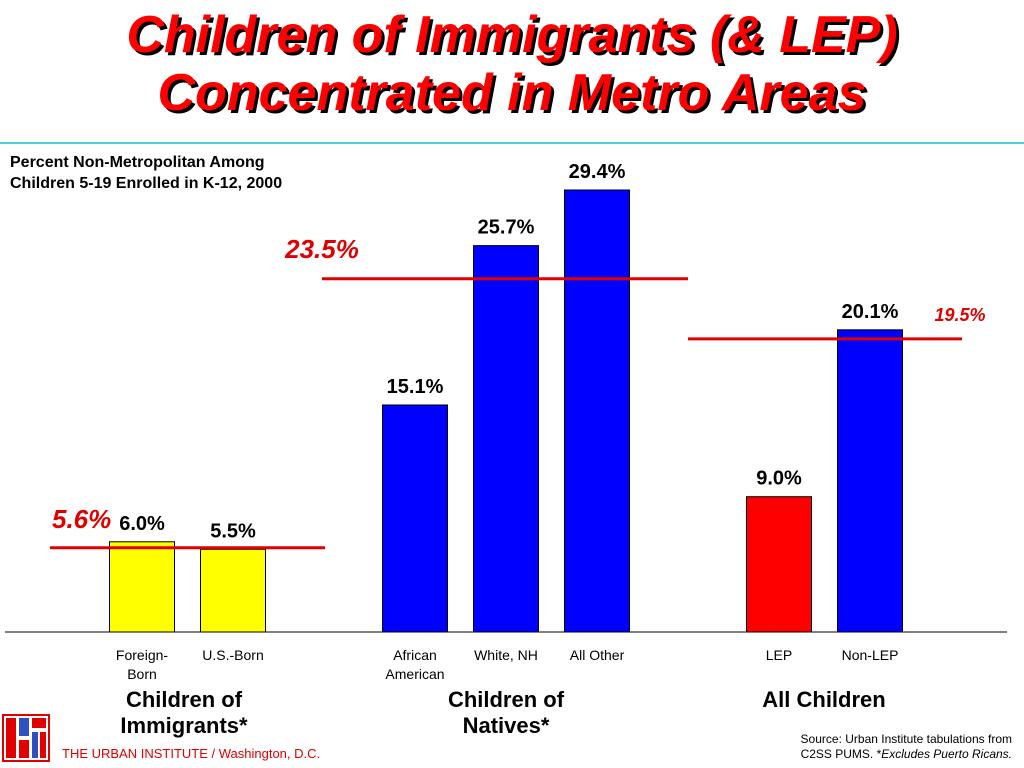 This screenshot has width=1024, height=768. I want to click on group-label: Immigrants*, so click(184, 725).